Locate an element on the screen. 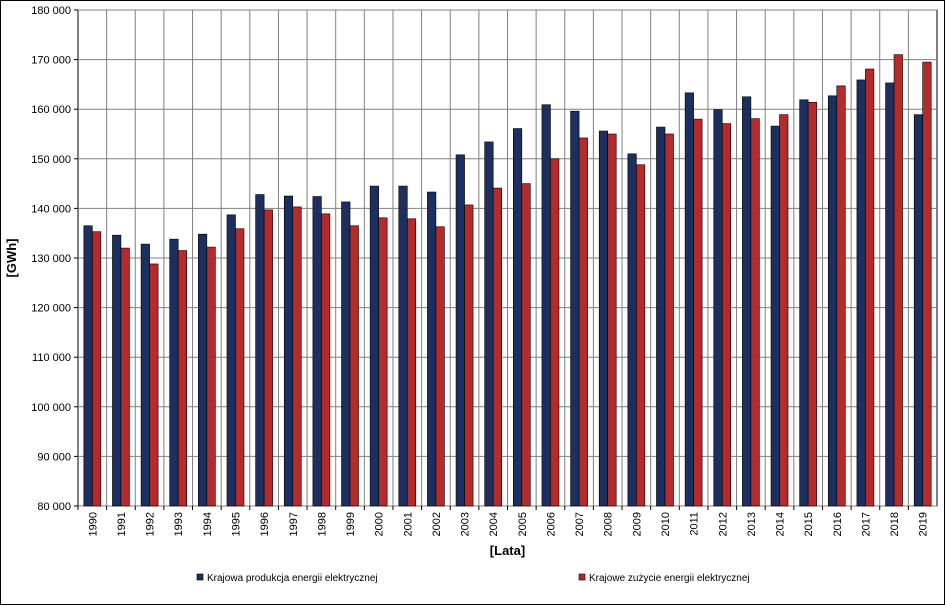 The image size is (945, 605). x-tick-label: 2006 is located at coordinates (551, 524).